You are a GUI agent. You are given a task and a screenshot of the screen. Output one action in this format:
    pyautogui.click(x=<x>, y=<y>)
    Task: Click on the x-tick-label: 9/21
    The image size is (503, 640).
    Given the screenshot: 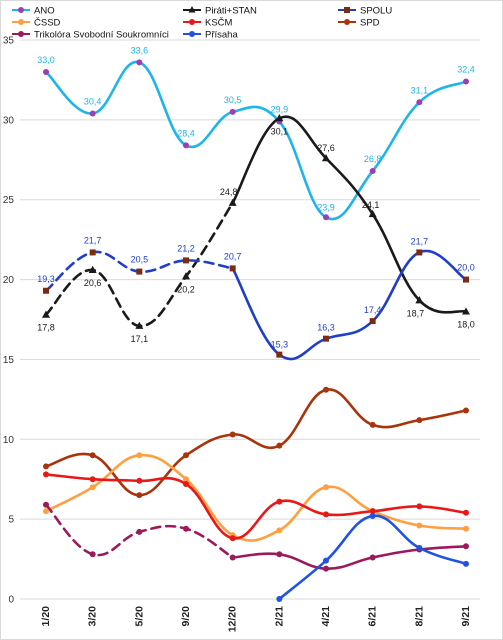 What is the action you would take?
    pyautogui.click(x=466, y=616)
    